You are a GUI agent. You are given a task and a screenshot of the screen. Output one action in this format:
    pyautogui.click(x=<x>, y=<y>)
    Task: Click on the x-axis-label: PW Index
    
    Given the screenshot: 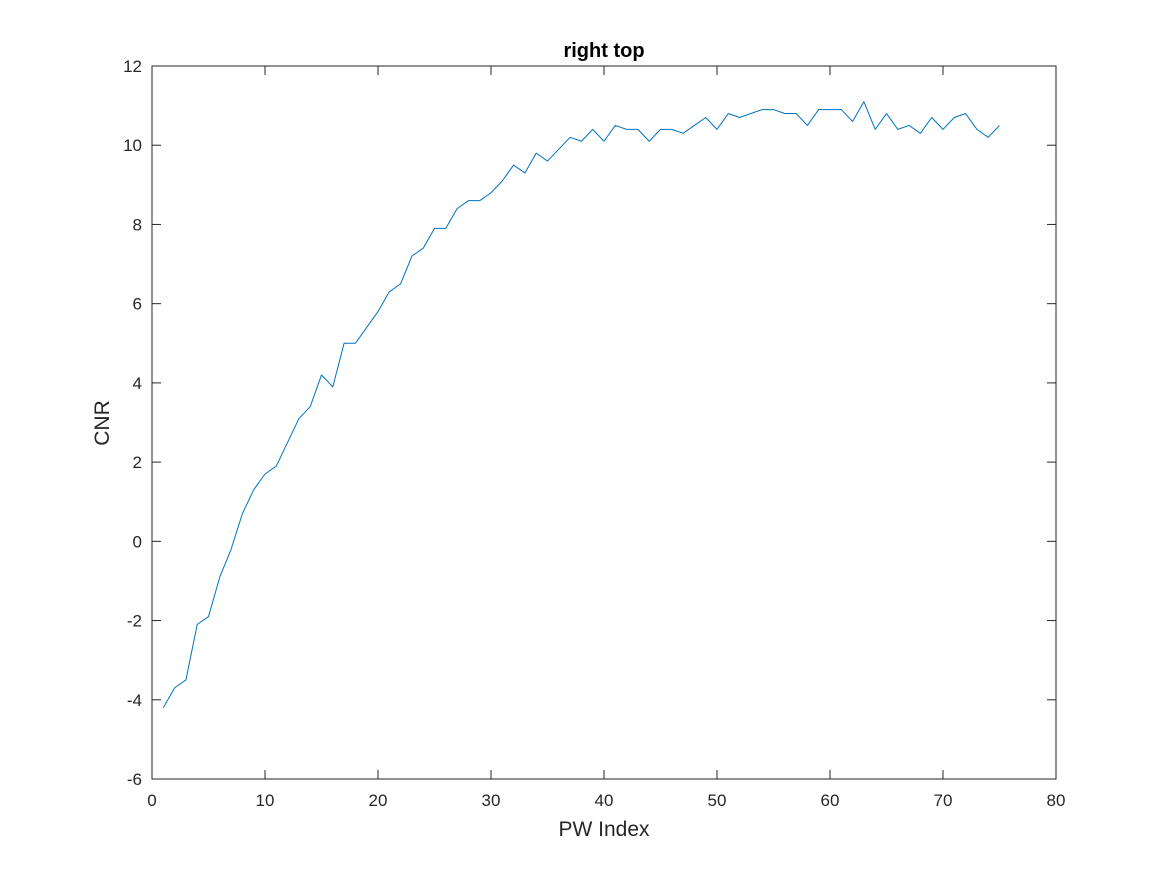 What is the action you would take?
    pyautogui.click(x=604, y=829)
    